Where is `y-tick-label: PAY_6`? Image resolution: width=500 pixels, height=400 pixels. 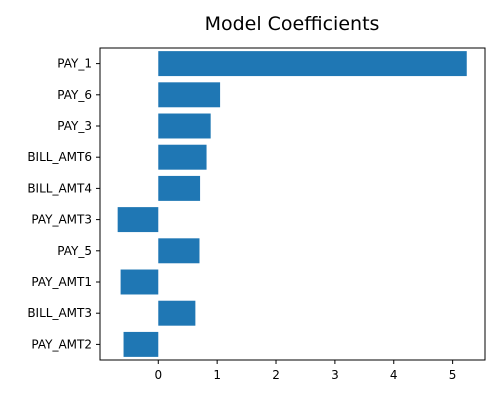 y-tick-label: PAY_6 is located at coordinates (74, 95).